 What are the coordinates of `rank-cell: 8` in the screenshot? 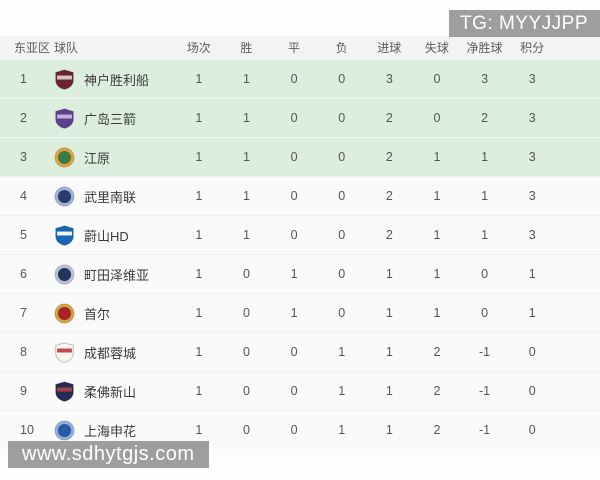 It's located at (23, 352).